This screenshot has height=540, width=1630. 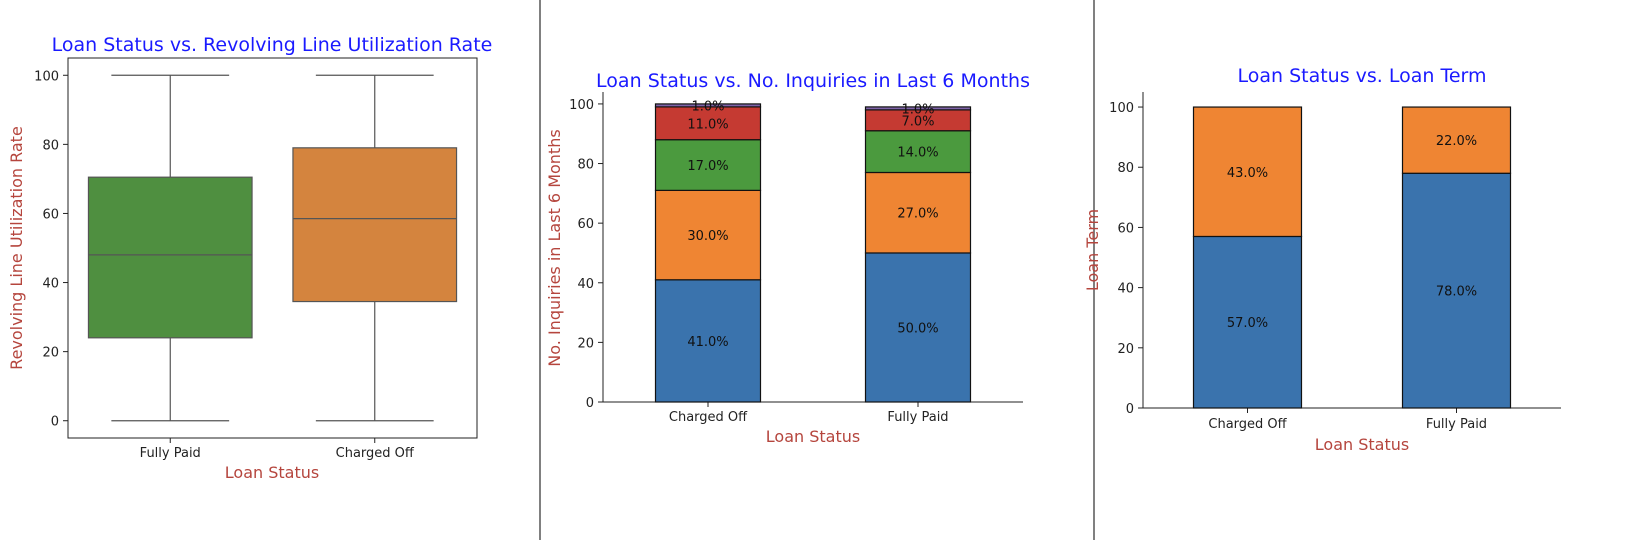 I want to click on bar-data-label: 78.0%, so click(x=1456, y=292).